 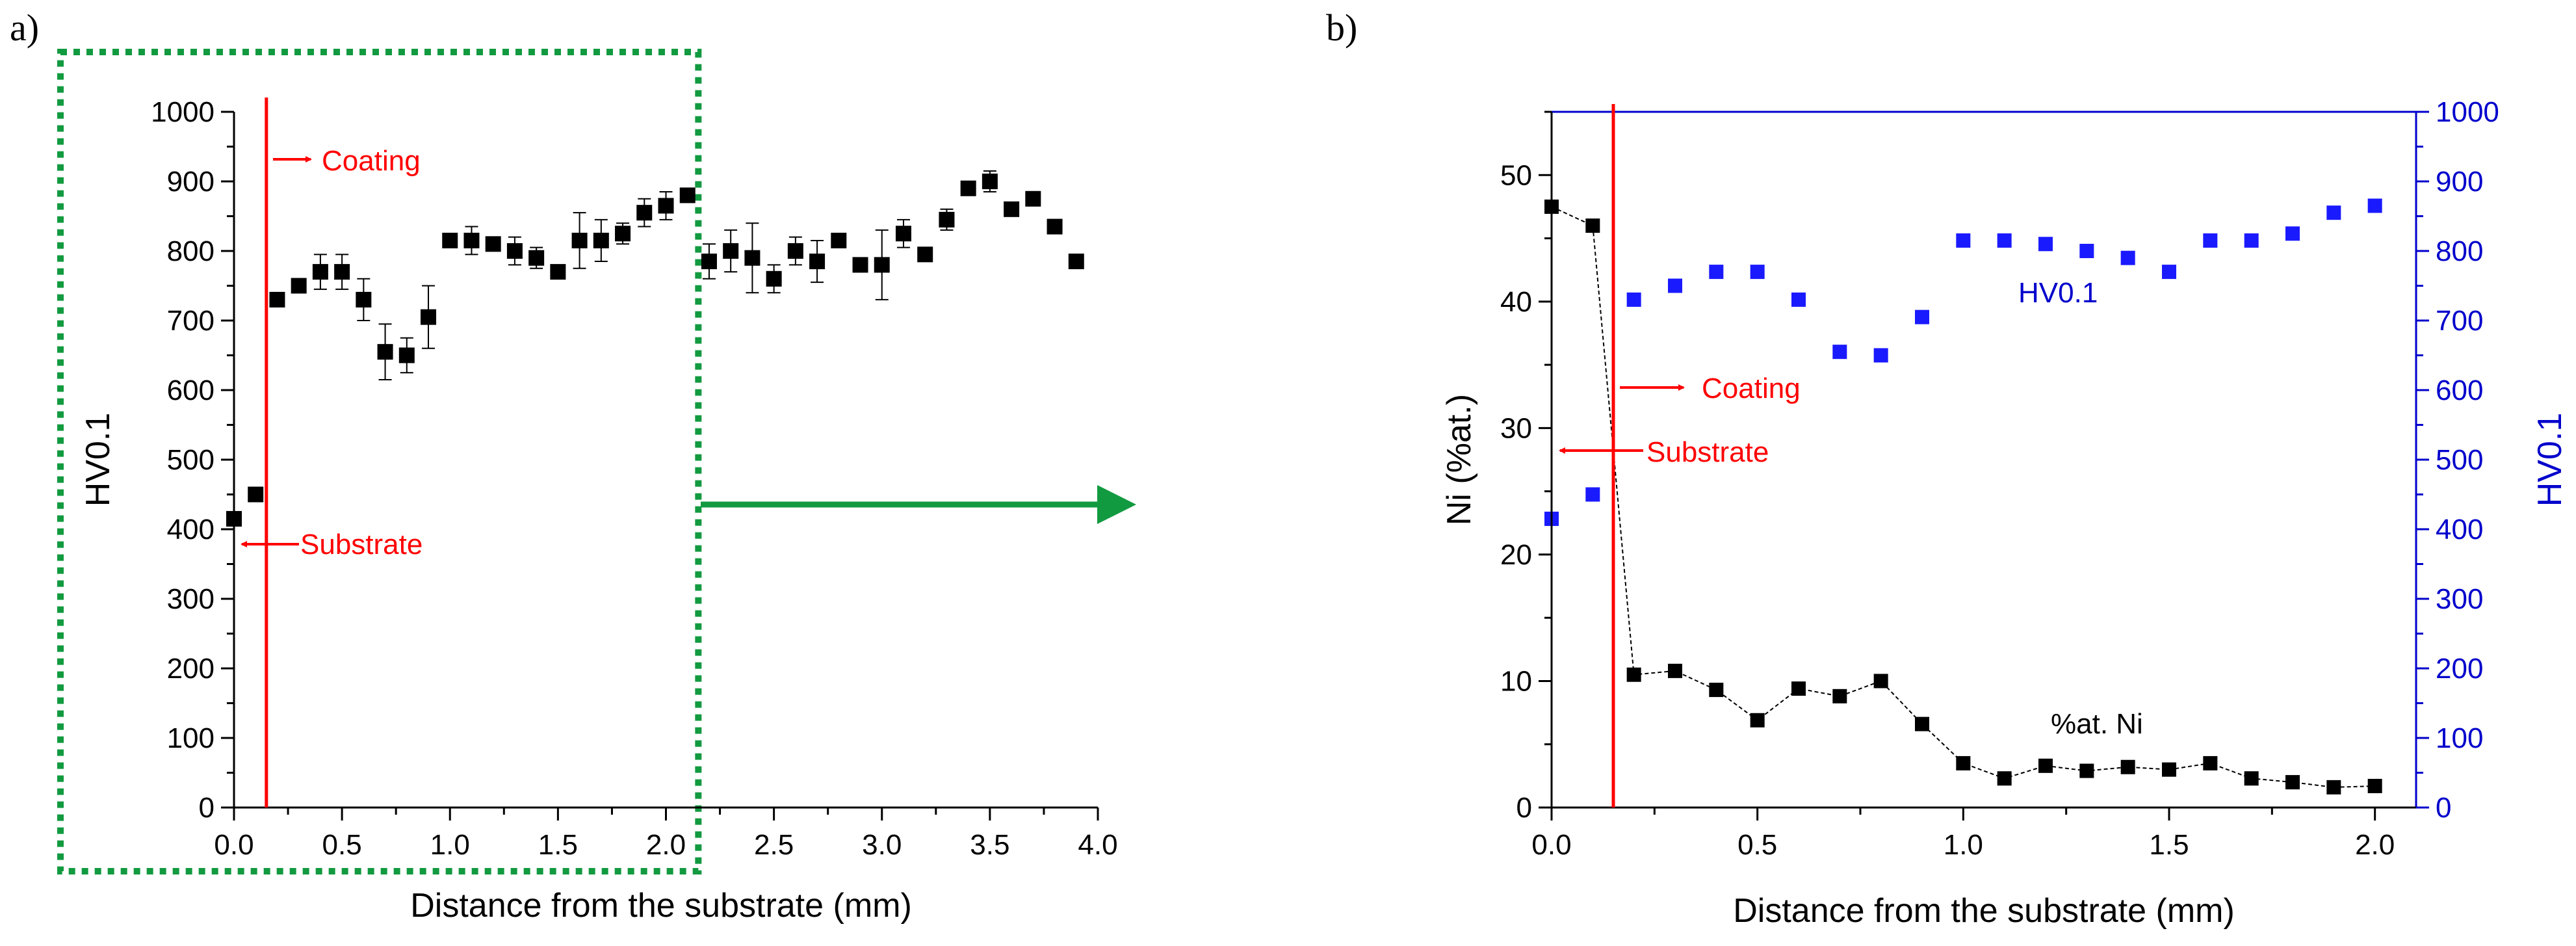 I want to click on y-tick-label: 100, so click(x=191, y=738).